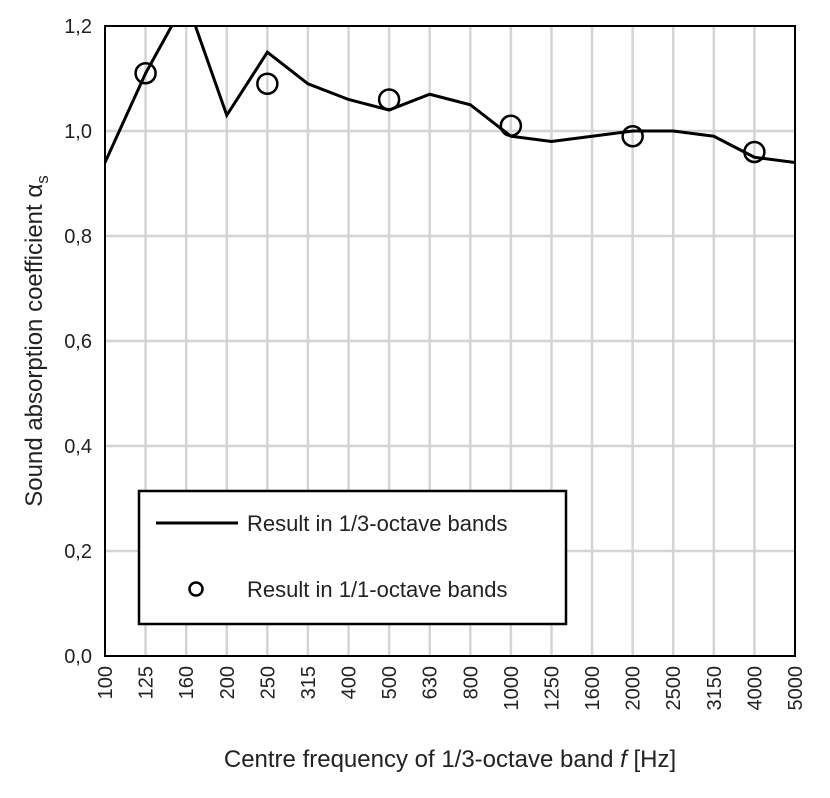  Describe the element at coordinates (309, 682) in the screenshot. I see `x-tick-label: 315` at that location.